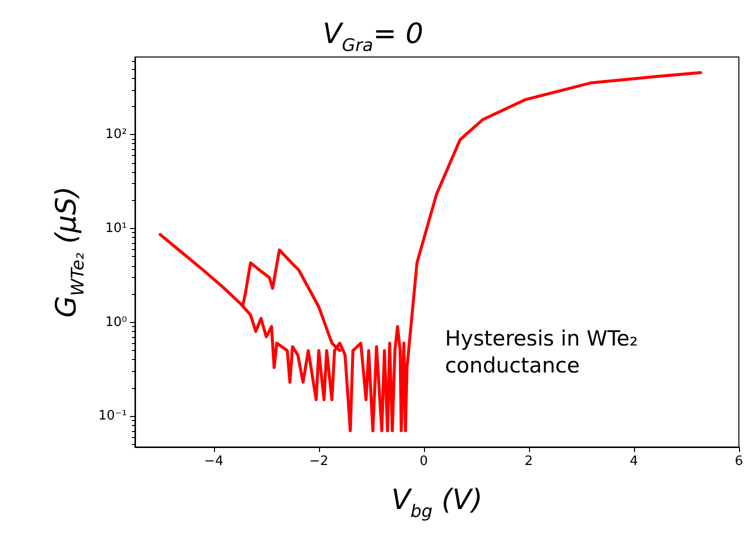 The width and height of the screenshot is (746, 537). I want to click on x-tick-label: 6, so click(739, 461).